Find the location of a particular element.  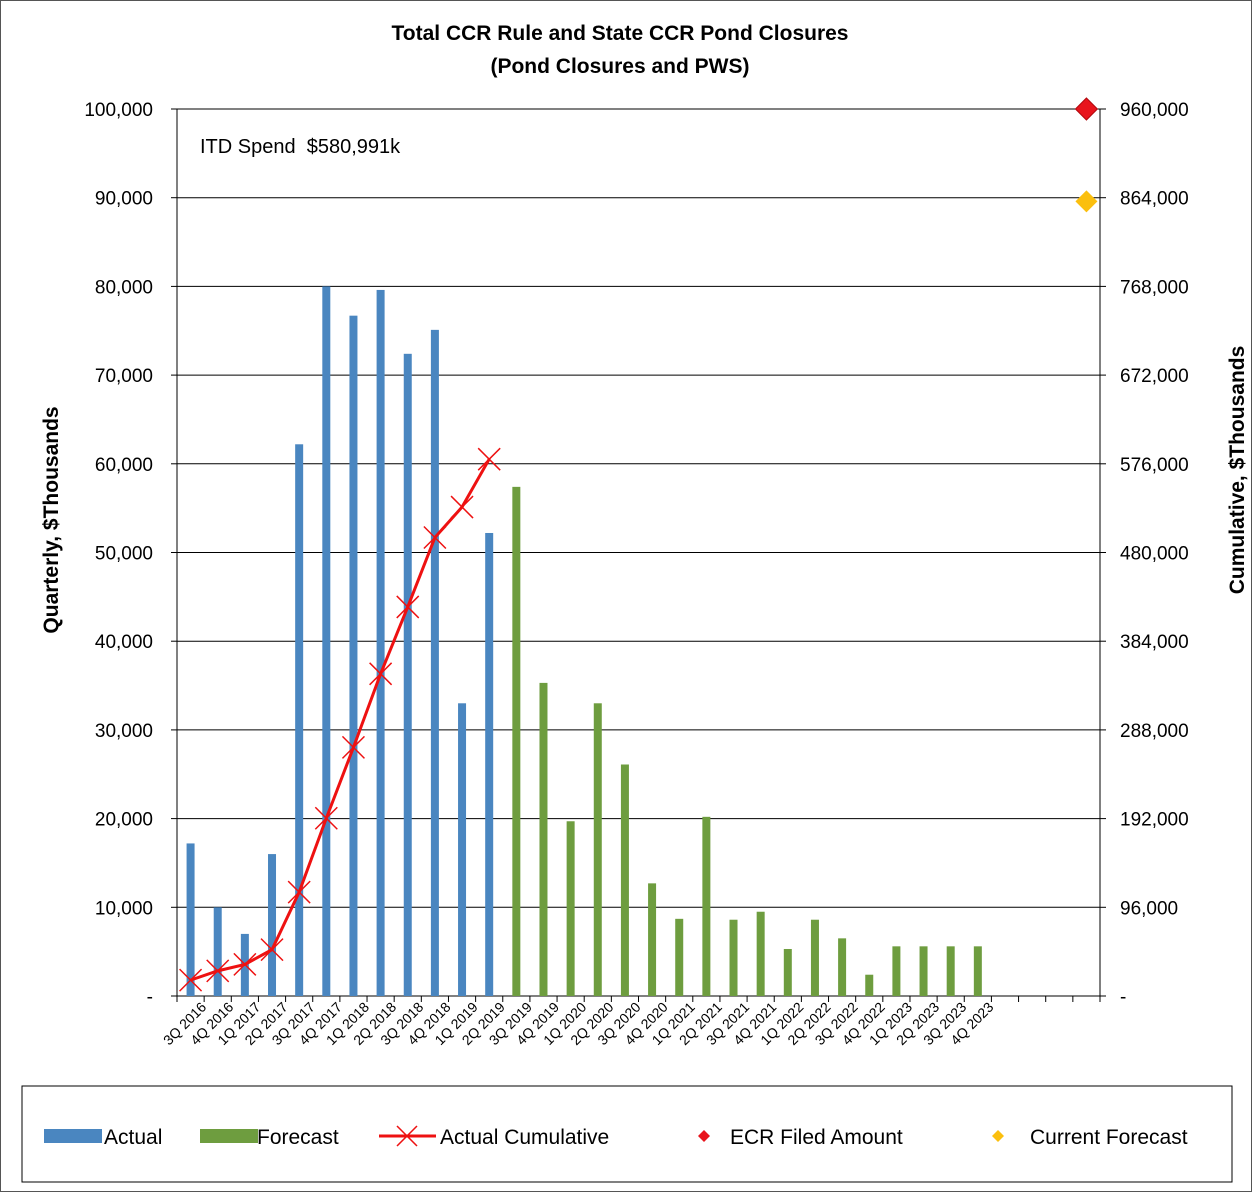

y-tick-label: 90,000 is located at coordinates (124, 199).